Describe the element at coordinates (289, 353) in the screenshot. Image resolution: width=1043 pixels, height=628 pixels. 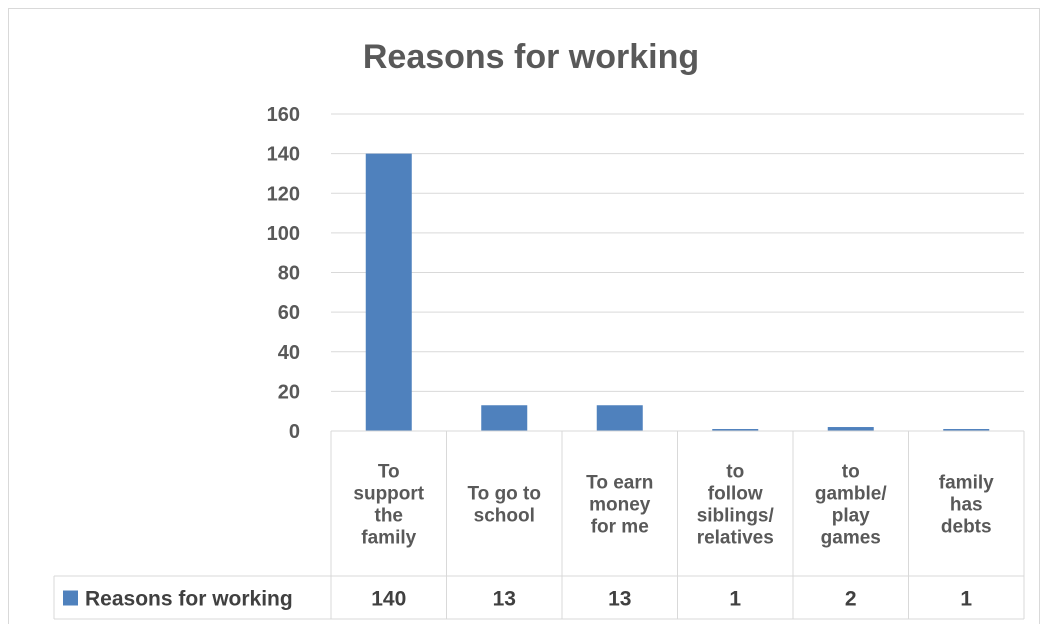
I see `y-tick-label: 40` at that location.